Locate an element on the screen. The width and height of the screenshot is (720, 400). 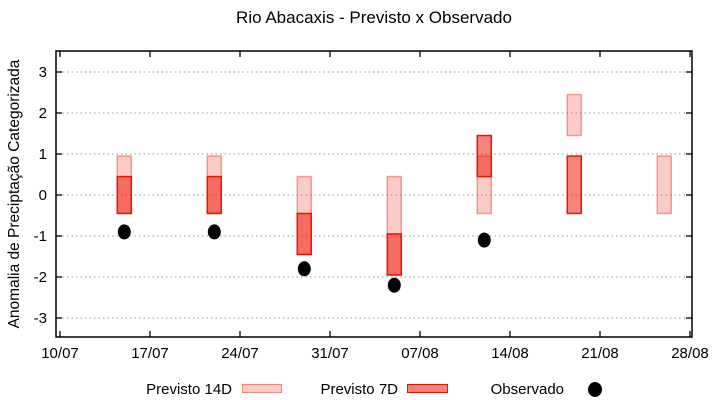
y-tick-label: -1 is located at coordinates (40, 236).